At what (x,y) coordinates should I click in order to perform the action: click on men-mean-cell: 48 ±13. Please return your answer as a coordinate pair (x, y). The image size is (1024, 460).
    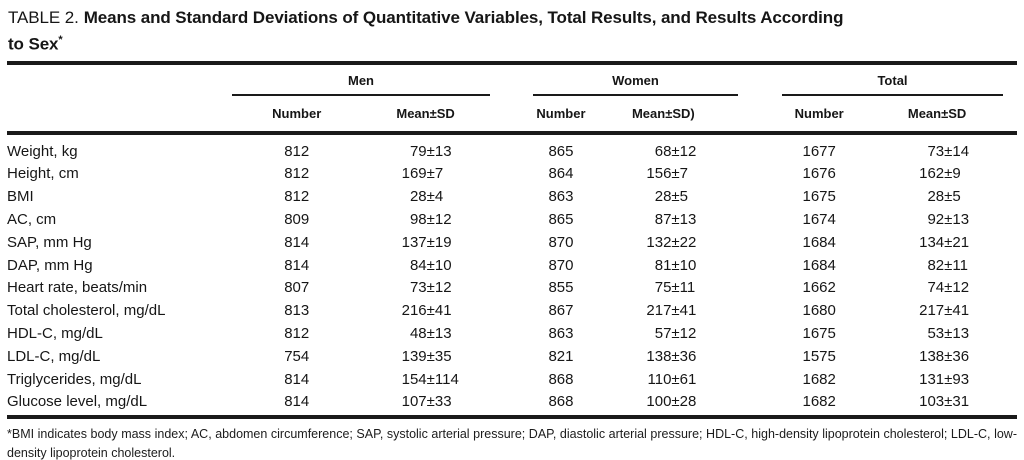
    Looking at the image, I should click on (426, 333).